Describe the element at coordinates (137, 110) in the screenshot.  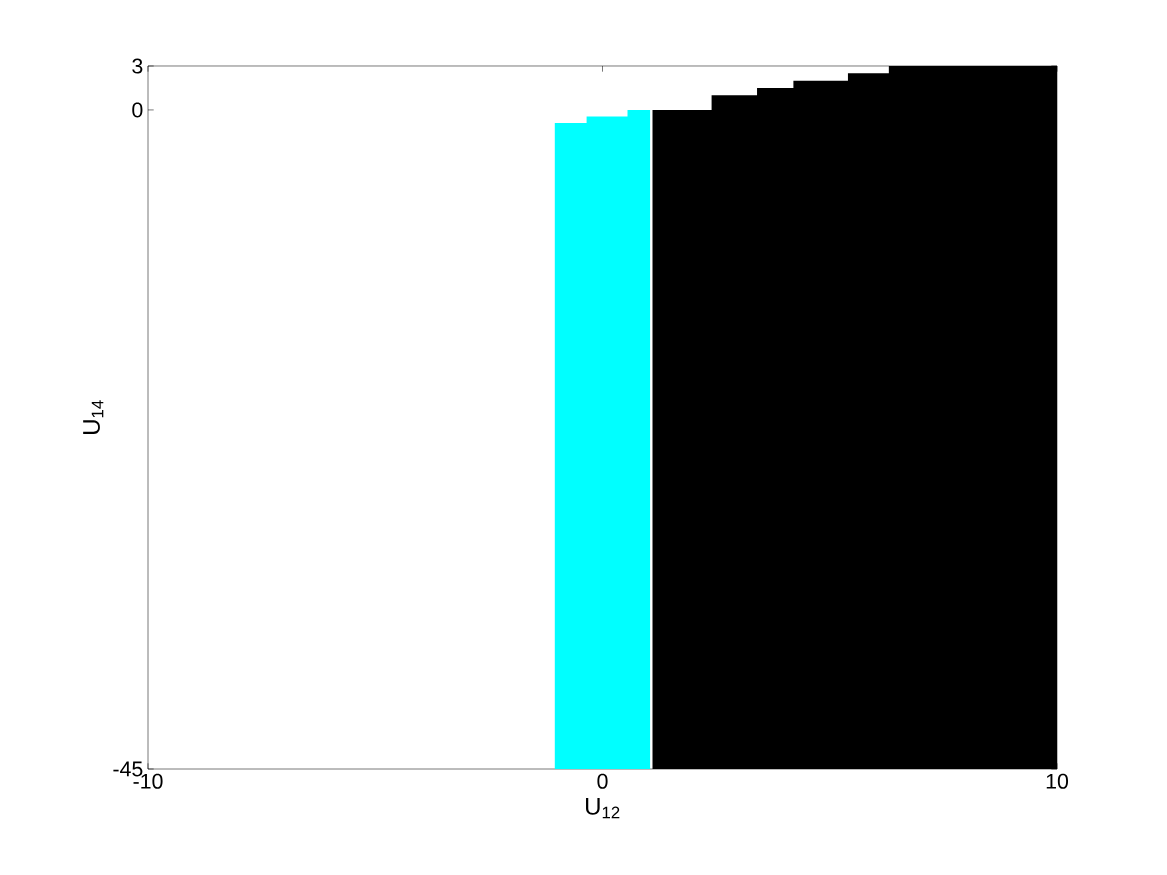
I see `y-tick-label: 0` at that location.